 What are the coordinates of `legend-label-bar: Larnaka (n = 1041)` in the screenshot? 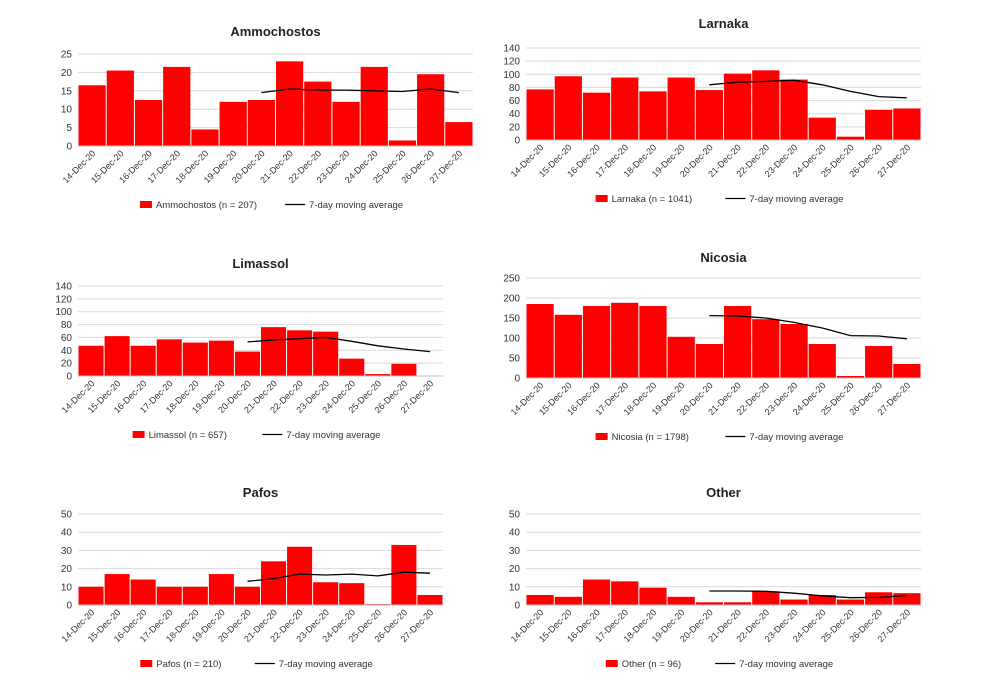 It's located at (652, 199).